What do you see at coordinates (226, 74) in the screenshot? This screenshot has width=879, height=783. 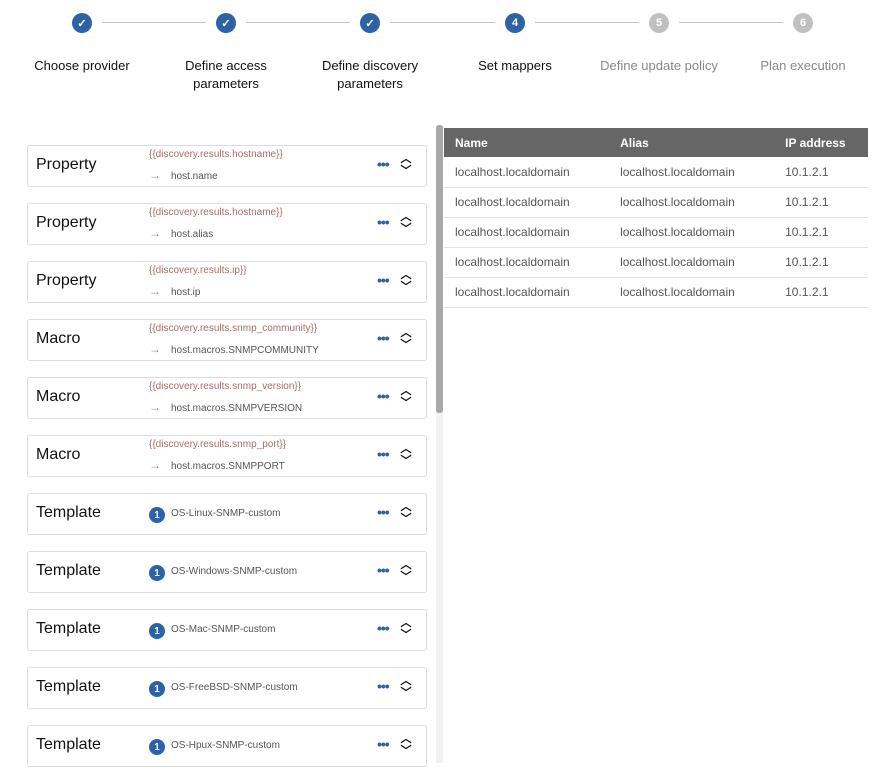 I see `step-2-label: Define access parameters` at bounding box center [226, 74].